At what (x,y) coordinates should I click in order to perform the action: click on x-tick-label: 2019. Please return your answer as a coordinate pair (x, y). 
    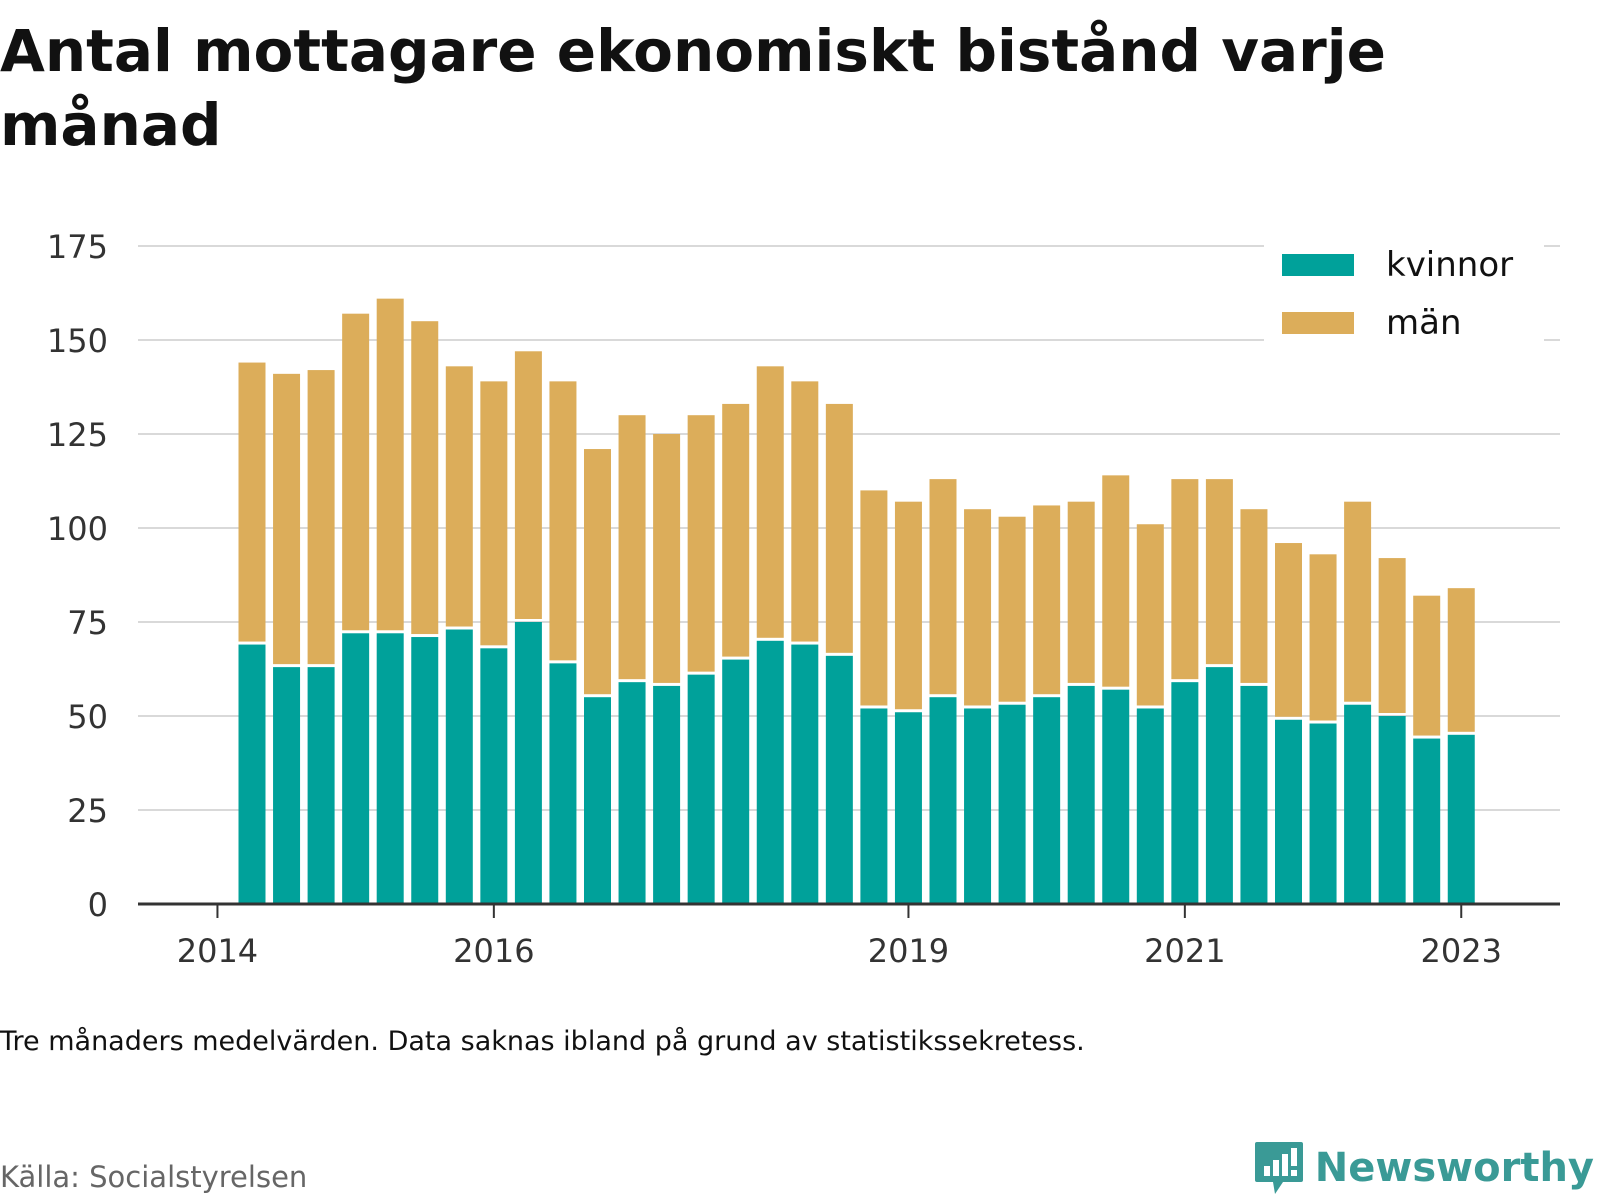
    Looking at the image, I should click on (908, 951).